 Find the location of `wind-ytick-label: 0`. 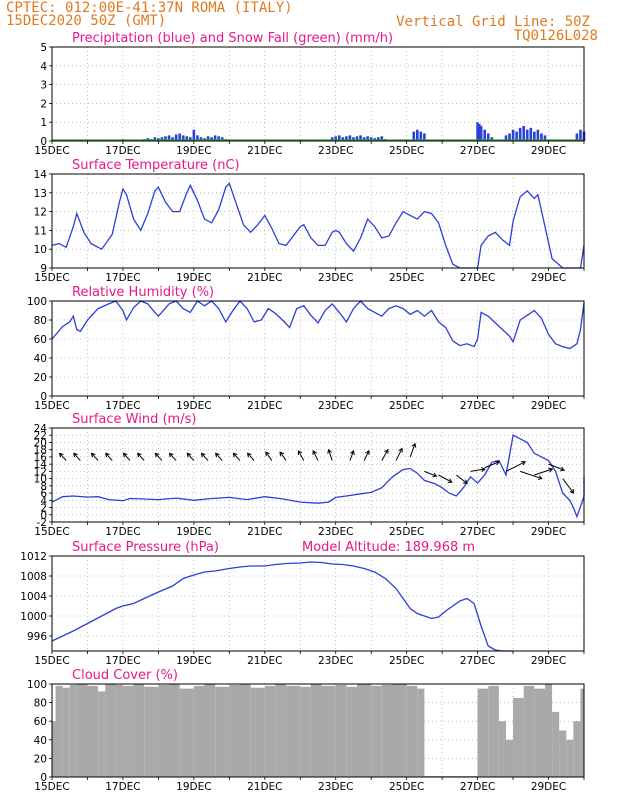

wind-ytick-label: 0 is located at coordinates (43, 516).